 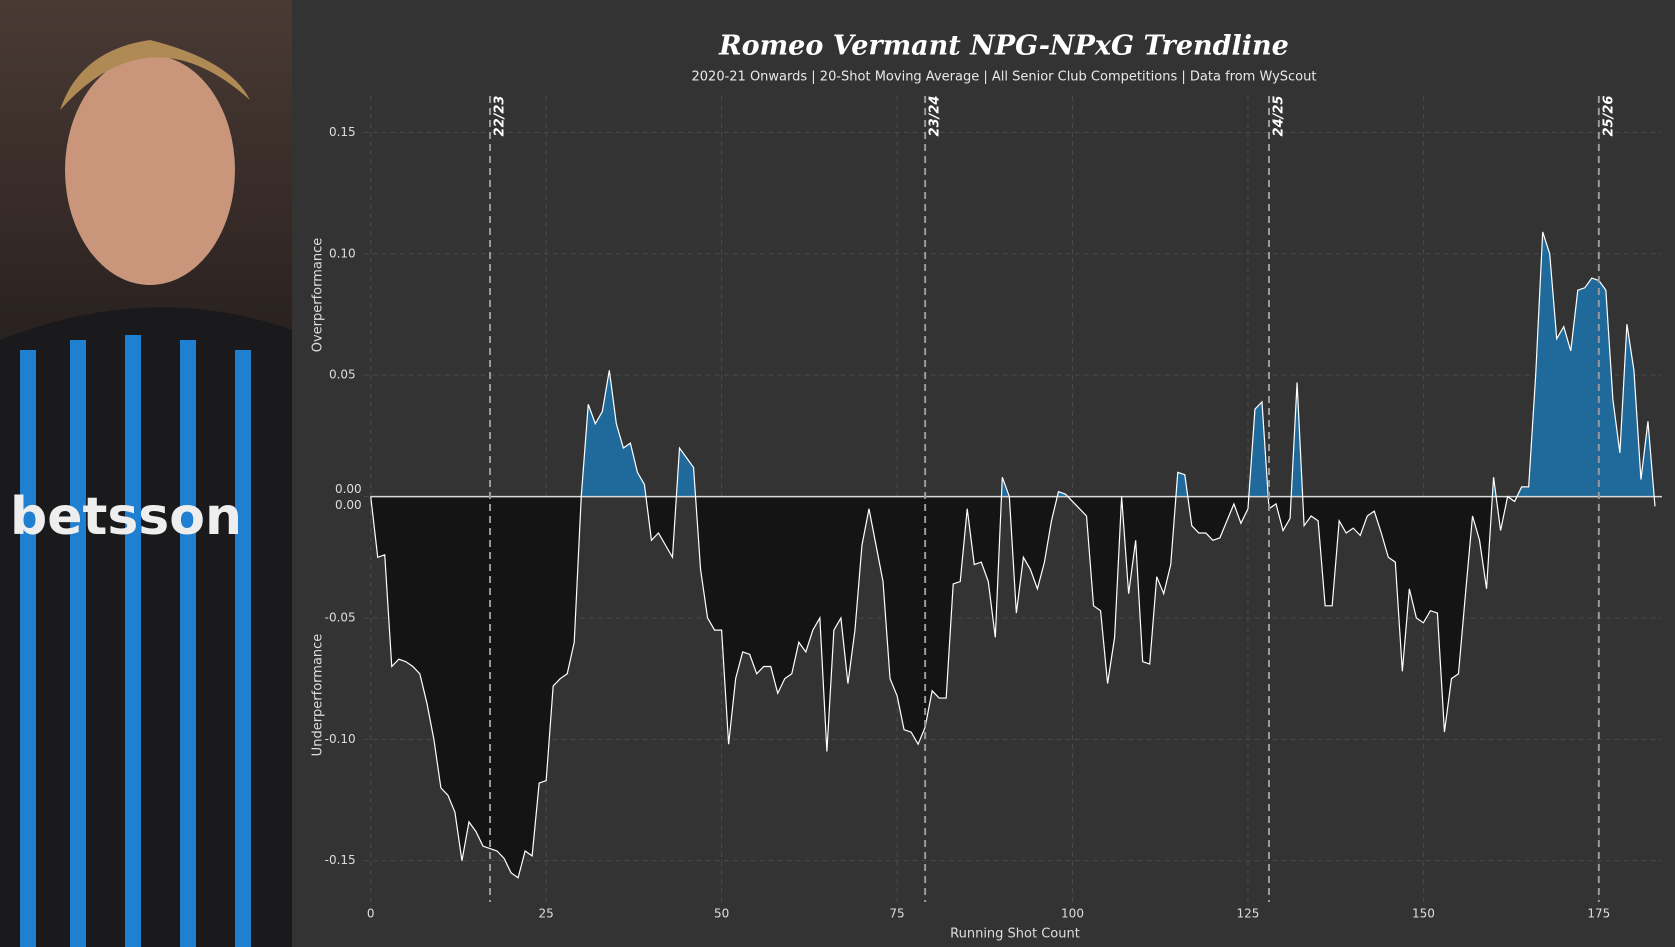 I want to click on y-tick-label: -0.05, so click(x=340, y=617).